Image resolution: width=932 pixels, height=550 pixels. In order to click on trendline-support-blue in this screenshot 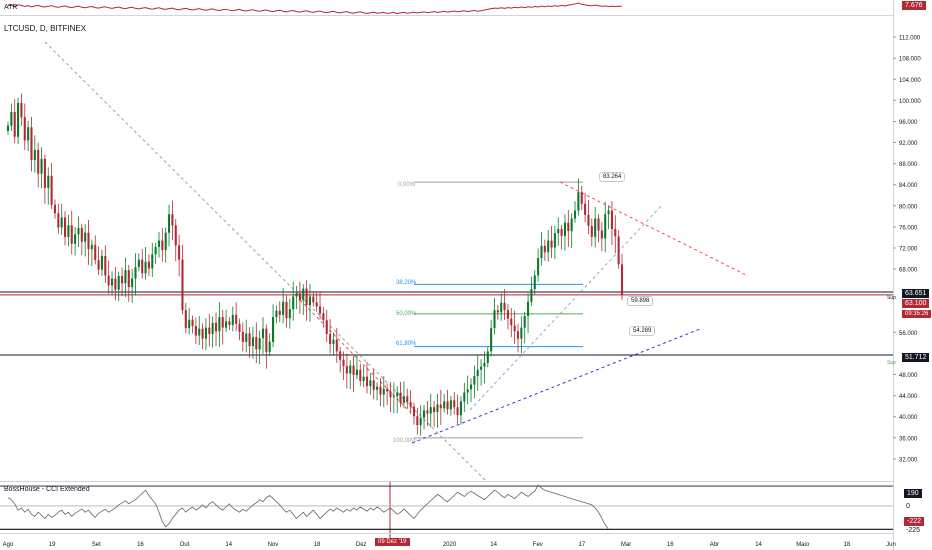, I will do `click(556, 386)`.